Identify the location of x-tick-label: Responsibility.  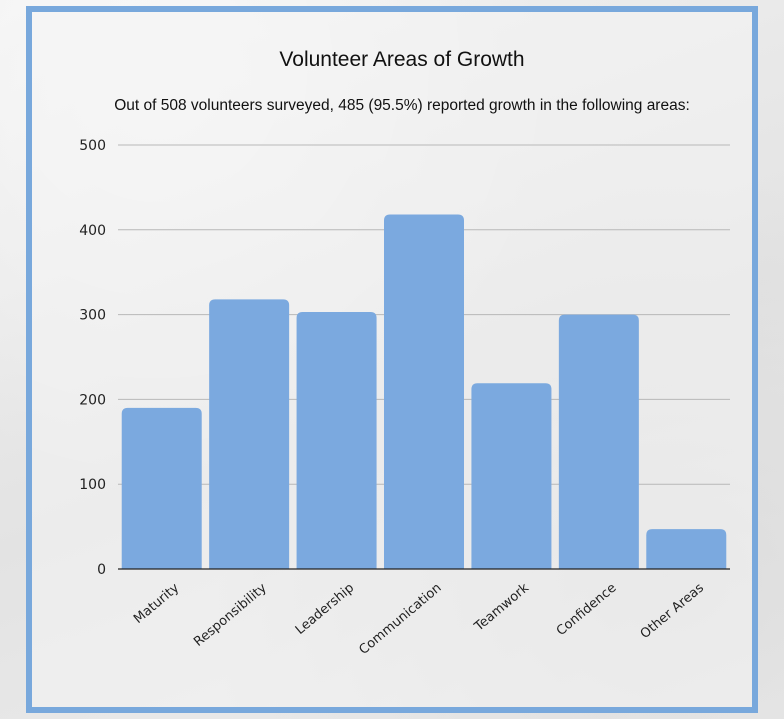
(230, 614).